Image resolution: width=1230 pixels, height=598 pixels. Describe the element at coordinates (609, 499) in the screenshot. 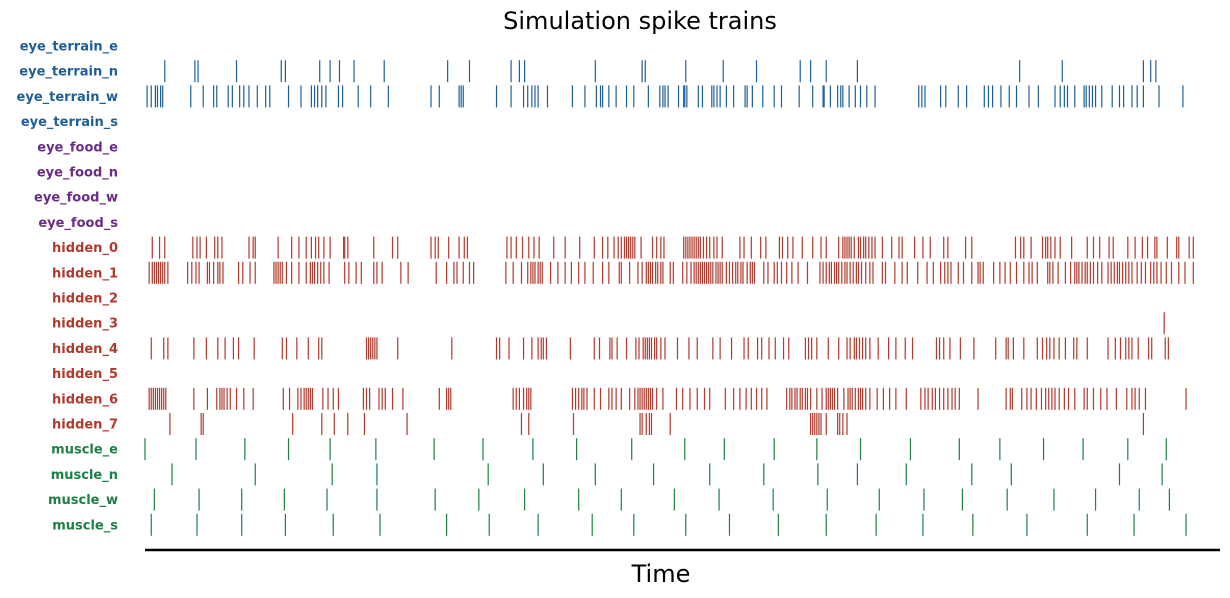

I see `spike-row-muscle_w: muscle_w` at that location.